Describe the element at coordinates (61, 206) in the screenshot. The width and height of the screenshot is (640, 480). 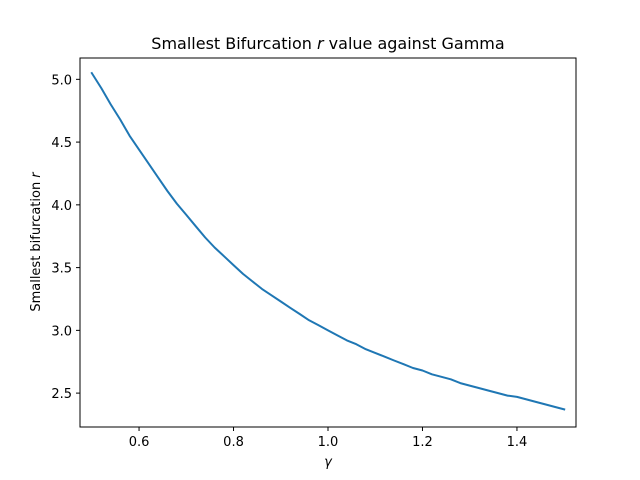
I see `y-tick-label: 4.0` at that location.